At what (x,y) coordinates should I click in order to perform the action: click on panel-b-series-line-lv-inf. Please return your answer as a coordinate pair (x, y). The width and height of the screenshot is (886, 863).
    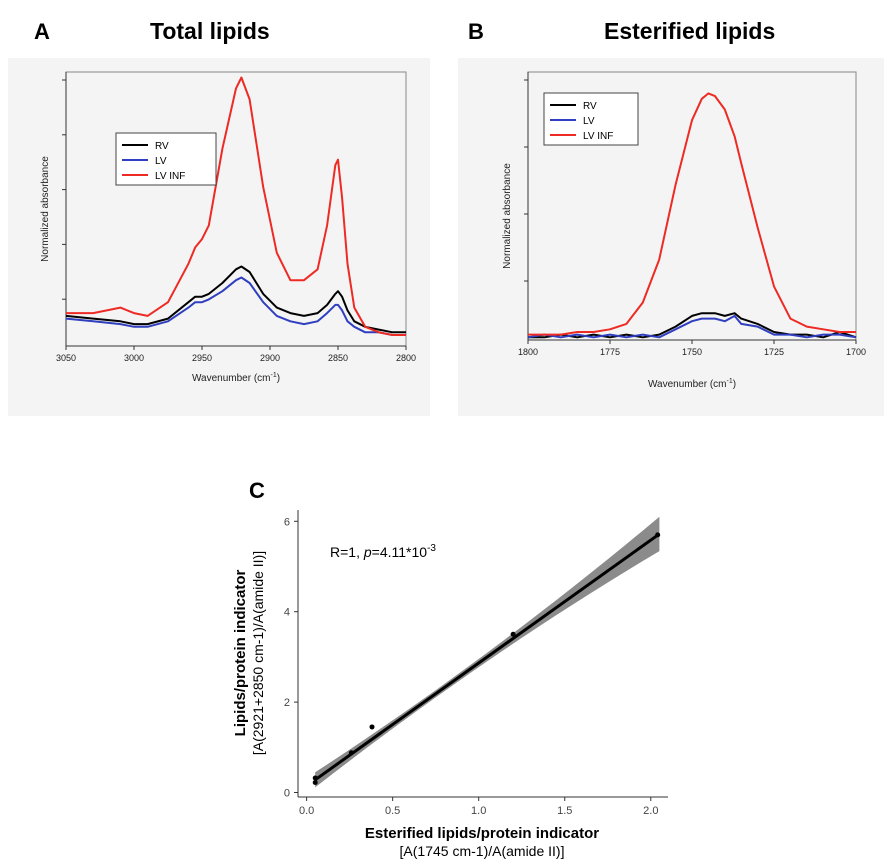
    Looking at the image, I should click on (692, 214).